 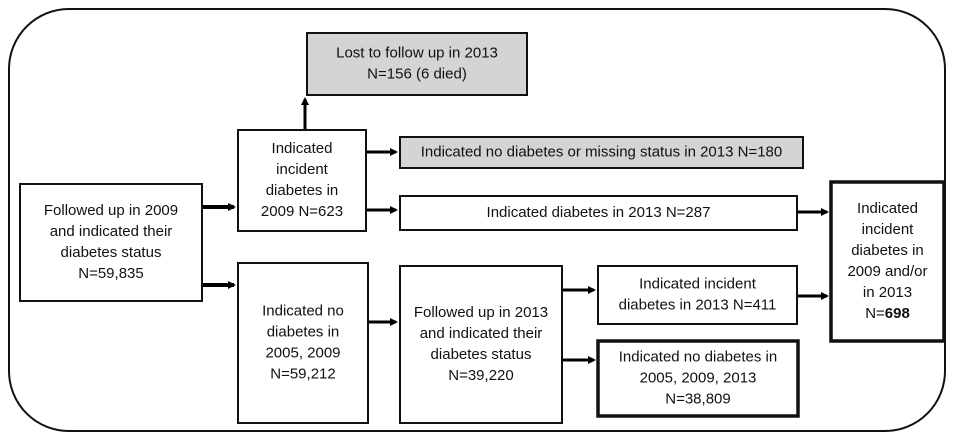 What do you see at coordinates (303, 310) in the screenshot?
I see `node-text: Indicated no` at bounding box center [303, 310].